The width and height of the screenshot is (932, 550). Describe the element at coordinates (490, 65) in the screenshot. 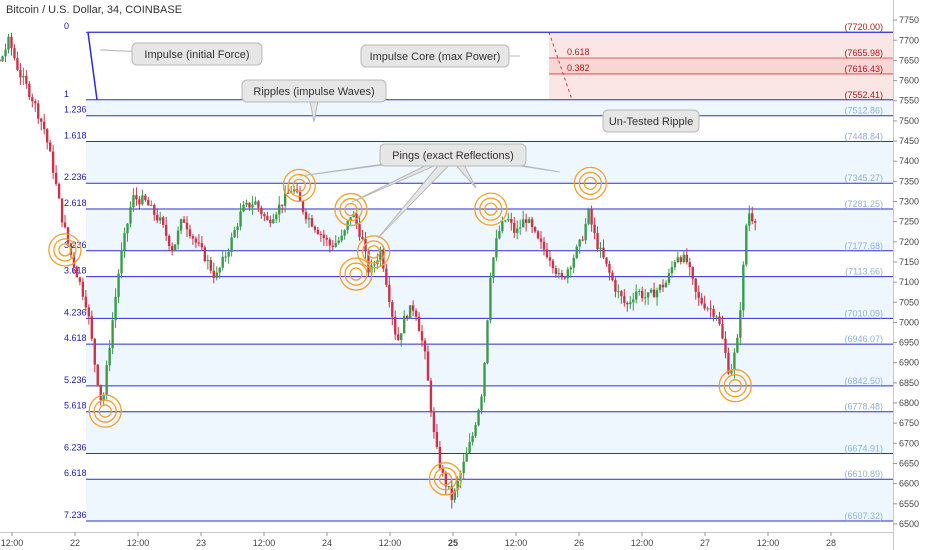

I see `impulse-line` at that location.